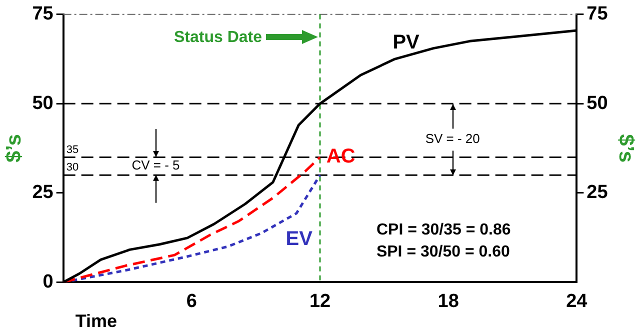  I want to click on y-tick-label: 0, so click(48, 281).